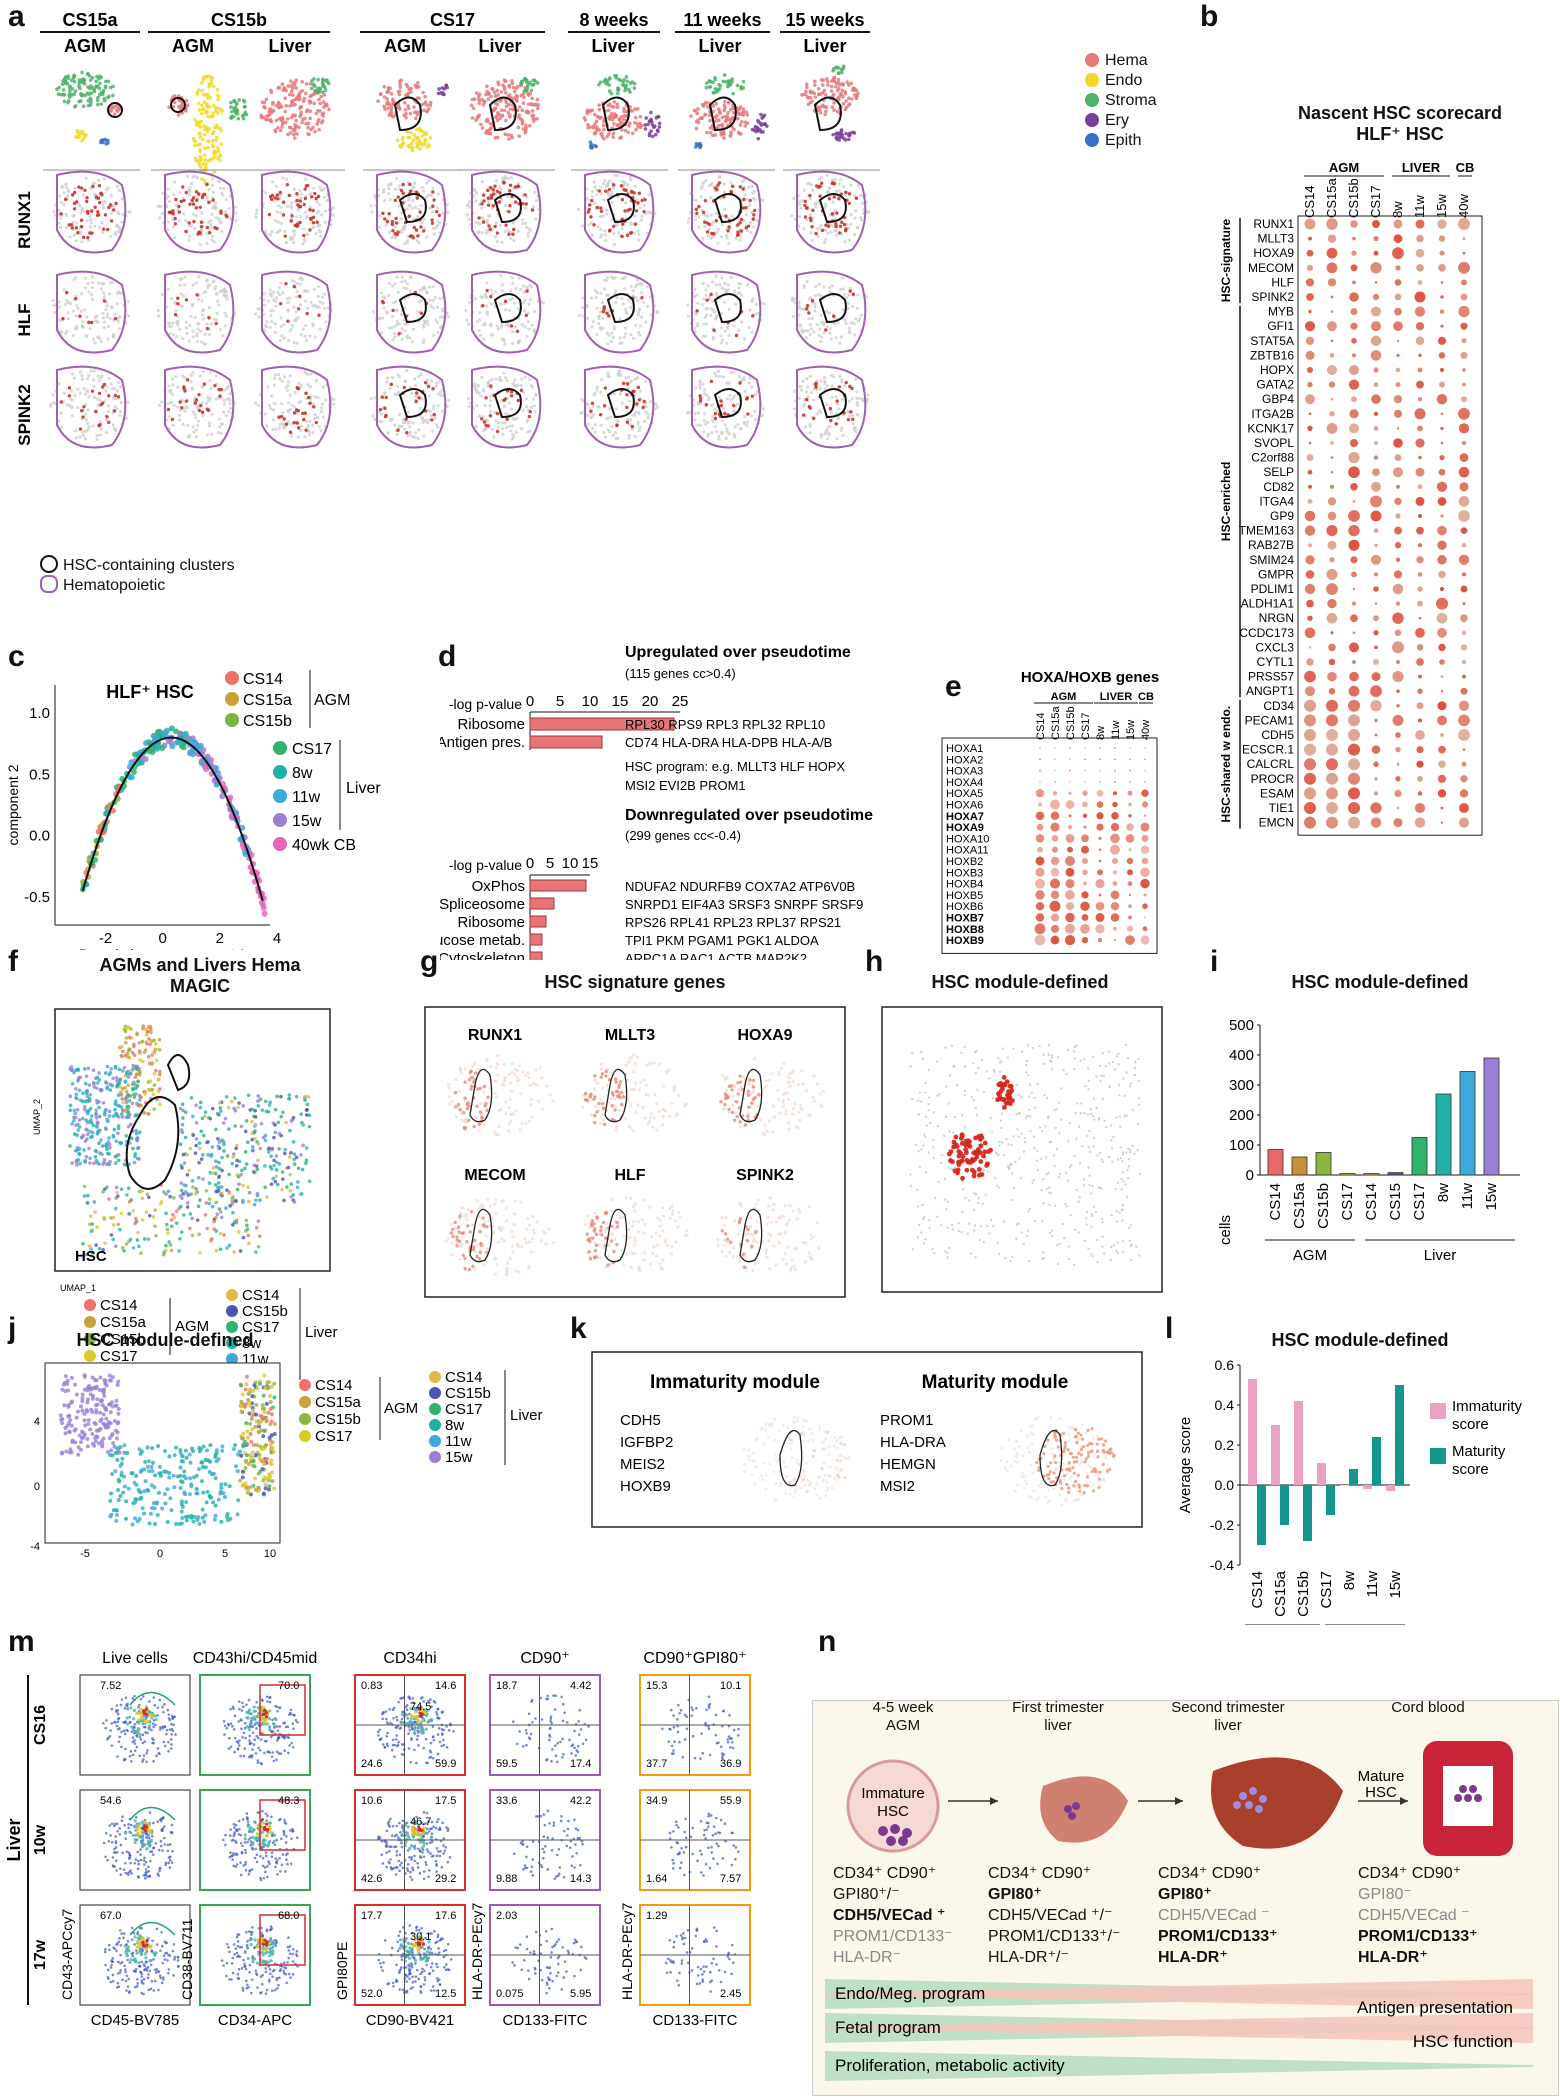  I want to click on key-hematopoietic: Hematopoietic, so click(114, 585).